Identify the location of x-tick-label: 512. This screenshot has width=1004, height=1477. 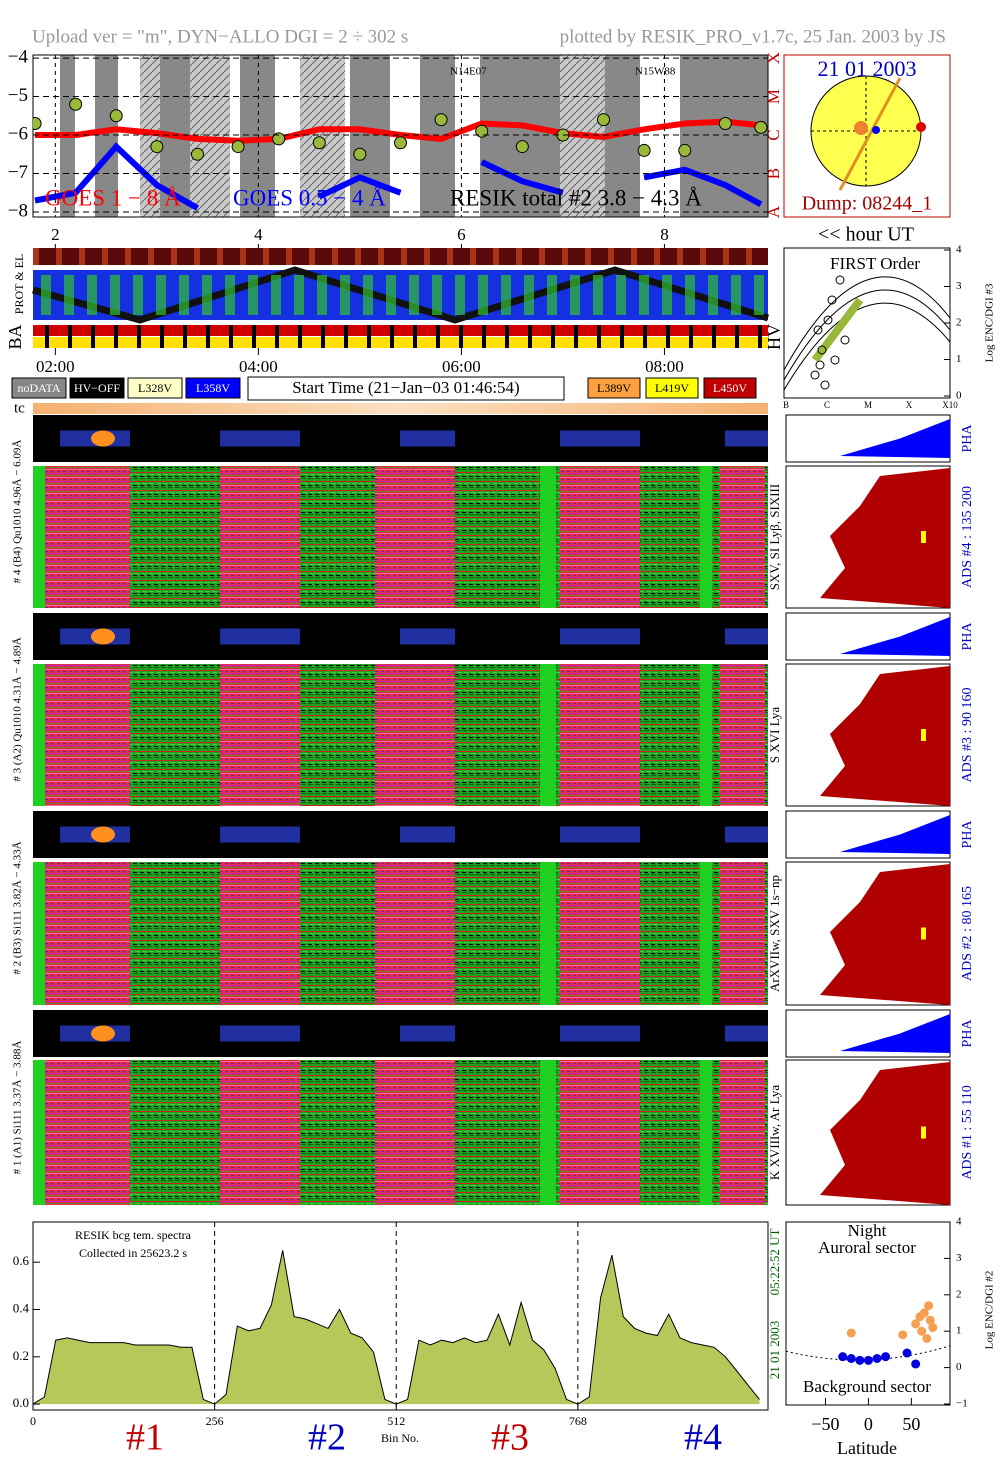
(396, 1421).